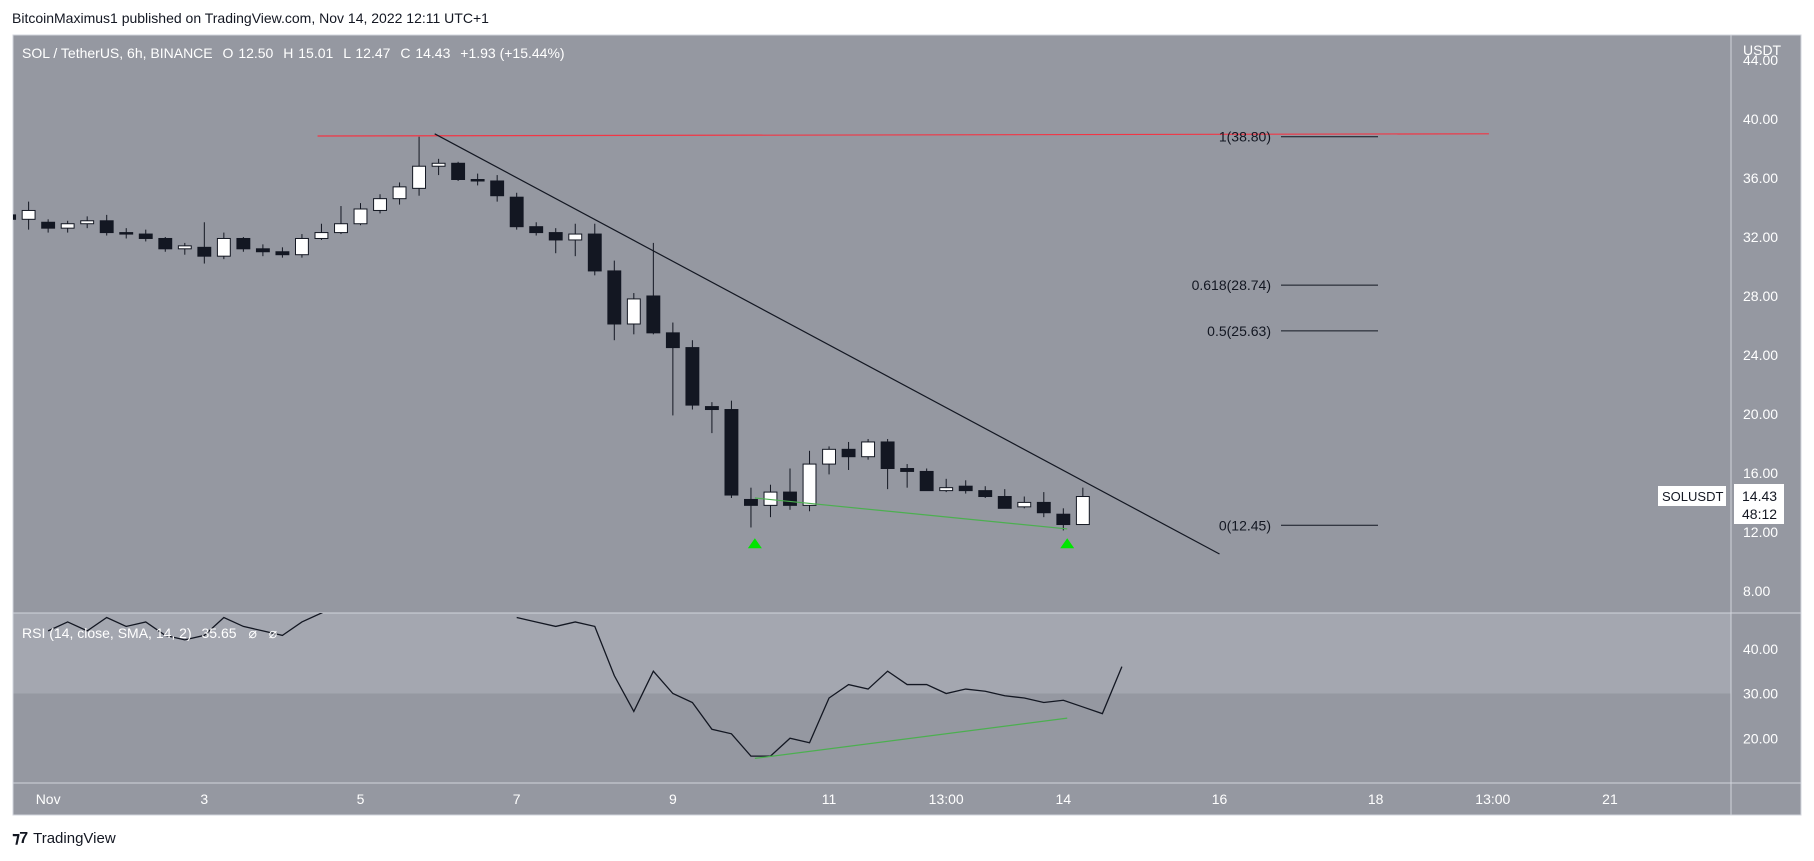 The width and height of the screenshot is (1814, 861). What do you see at coordinates (1760, 738) in the screenshot?
I see `rsi-tick-2: 20.00` at bounding box center [1760, 738].